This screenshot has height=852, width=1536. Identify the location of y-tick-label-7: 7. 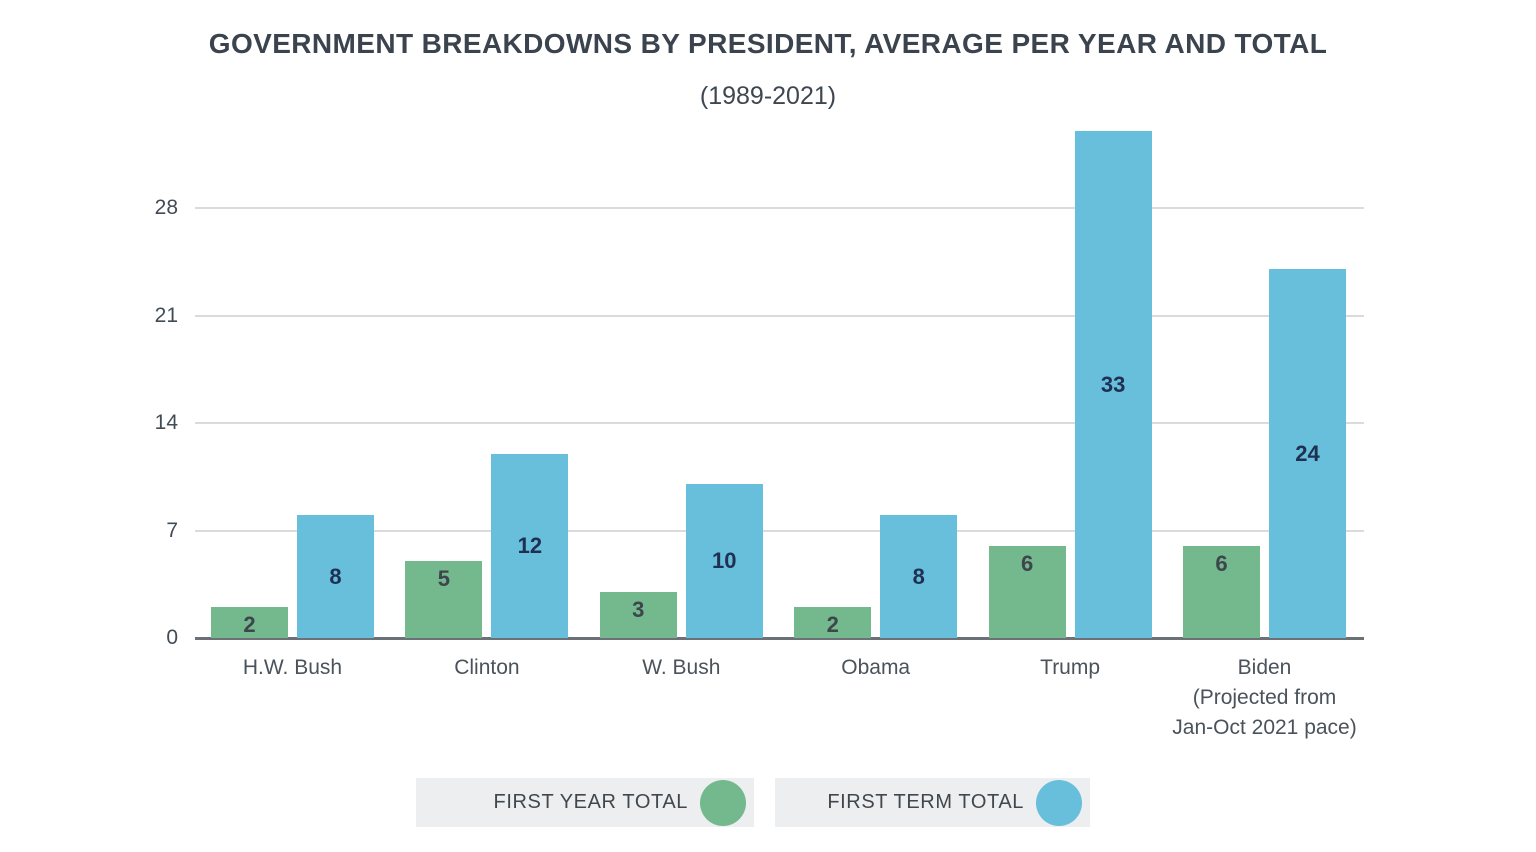
(172, 530).